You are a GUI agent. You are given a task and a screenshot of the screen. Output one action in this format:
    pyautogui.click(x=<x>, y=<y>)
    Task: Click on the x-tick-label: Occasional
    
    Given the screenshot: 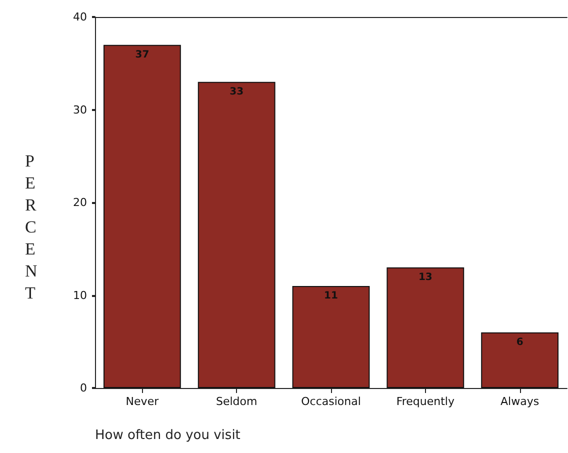 What is the action you would take?
    pyautogui.click(x=331, y=401)
    